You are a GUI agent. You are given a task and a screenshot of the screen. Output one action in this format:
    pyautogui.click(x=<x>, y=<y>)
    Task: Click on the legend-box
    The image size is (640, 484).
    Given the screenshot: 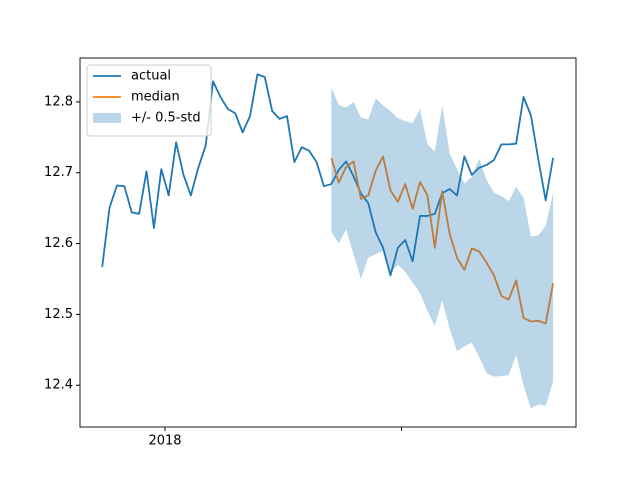 What is the action you would take?
    pyautogui.click(x=149, y=100)
    